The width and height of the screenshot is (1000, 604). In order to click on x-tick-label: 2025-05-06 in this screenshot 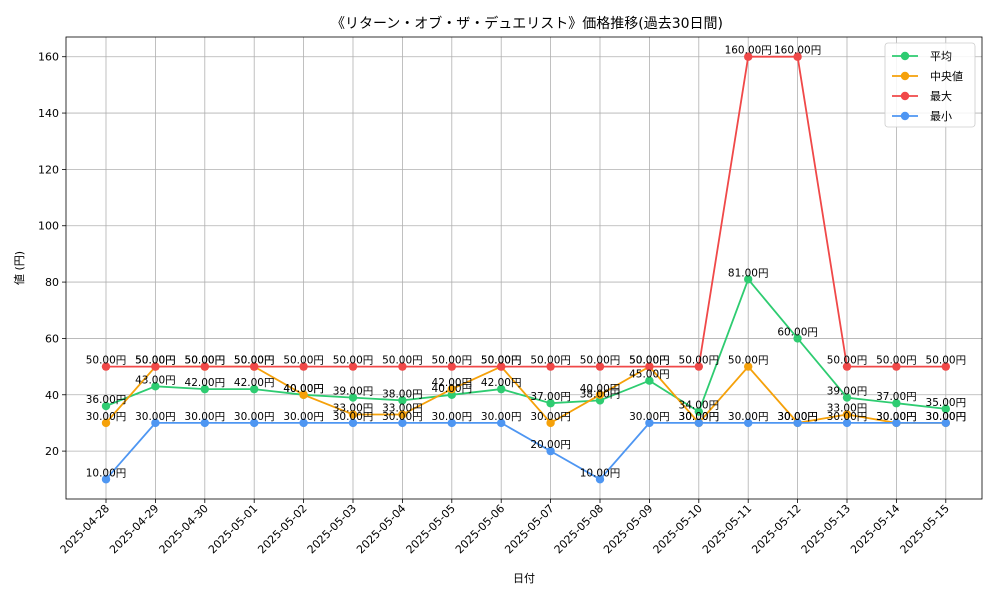, I will do `click(480, 529)`.